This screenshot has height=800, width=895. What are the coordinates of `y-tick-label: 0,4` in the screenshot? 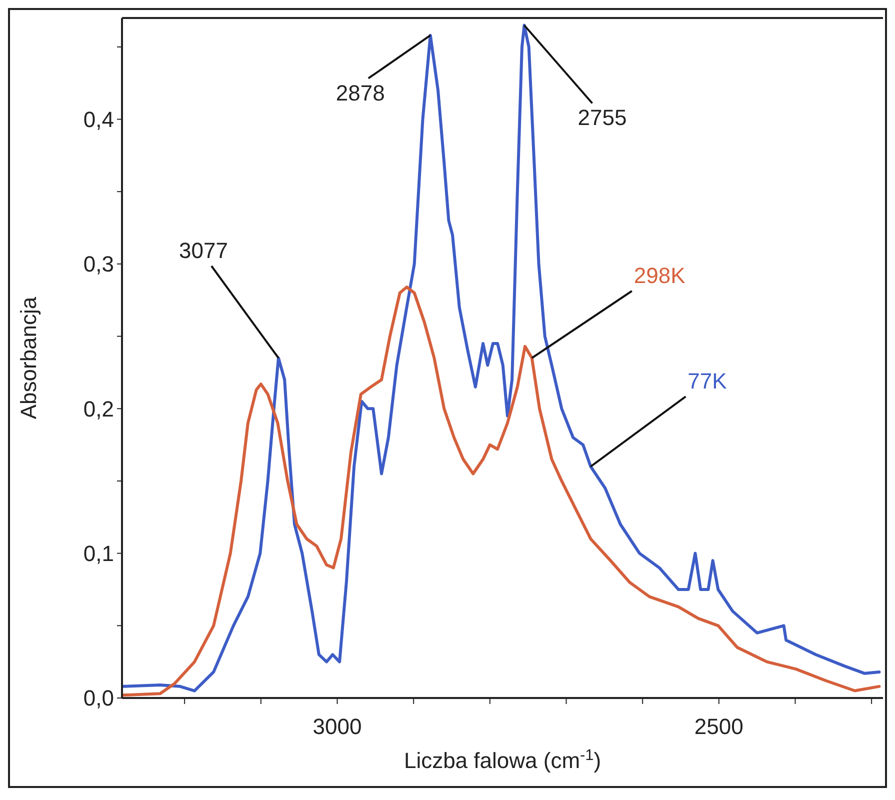 It's located at (98, 119).